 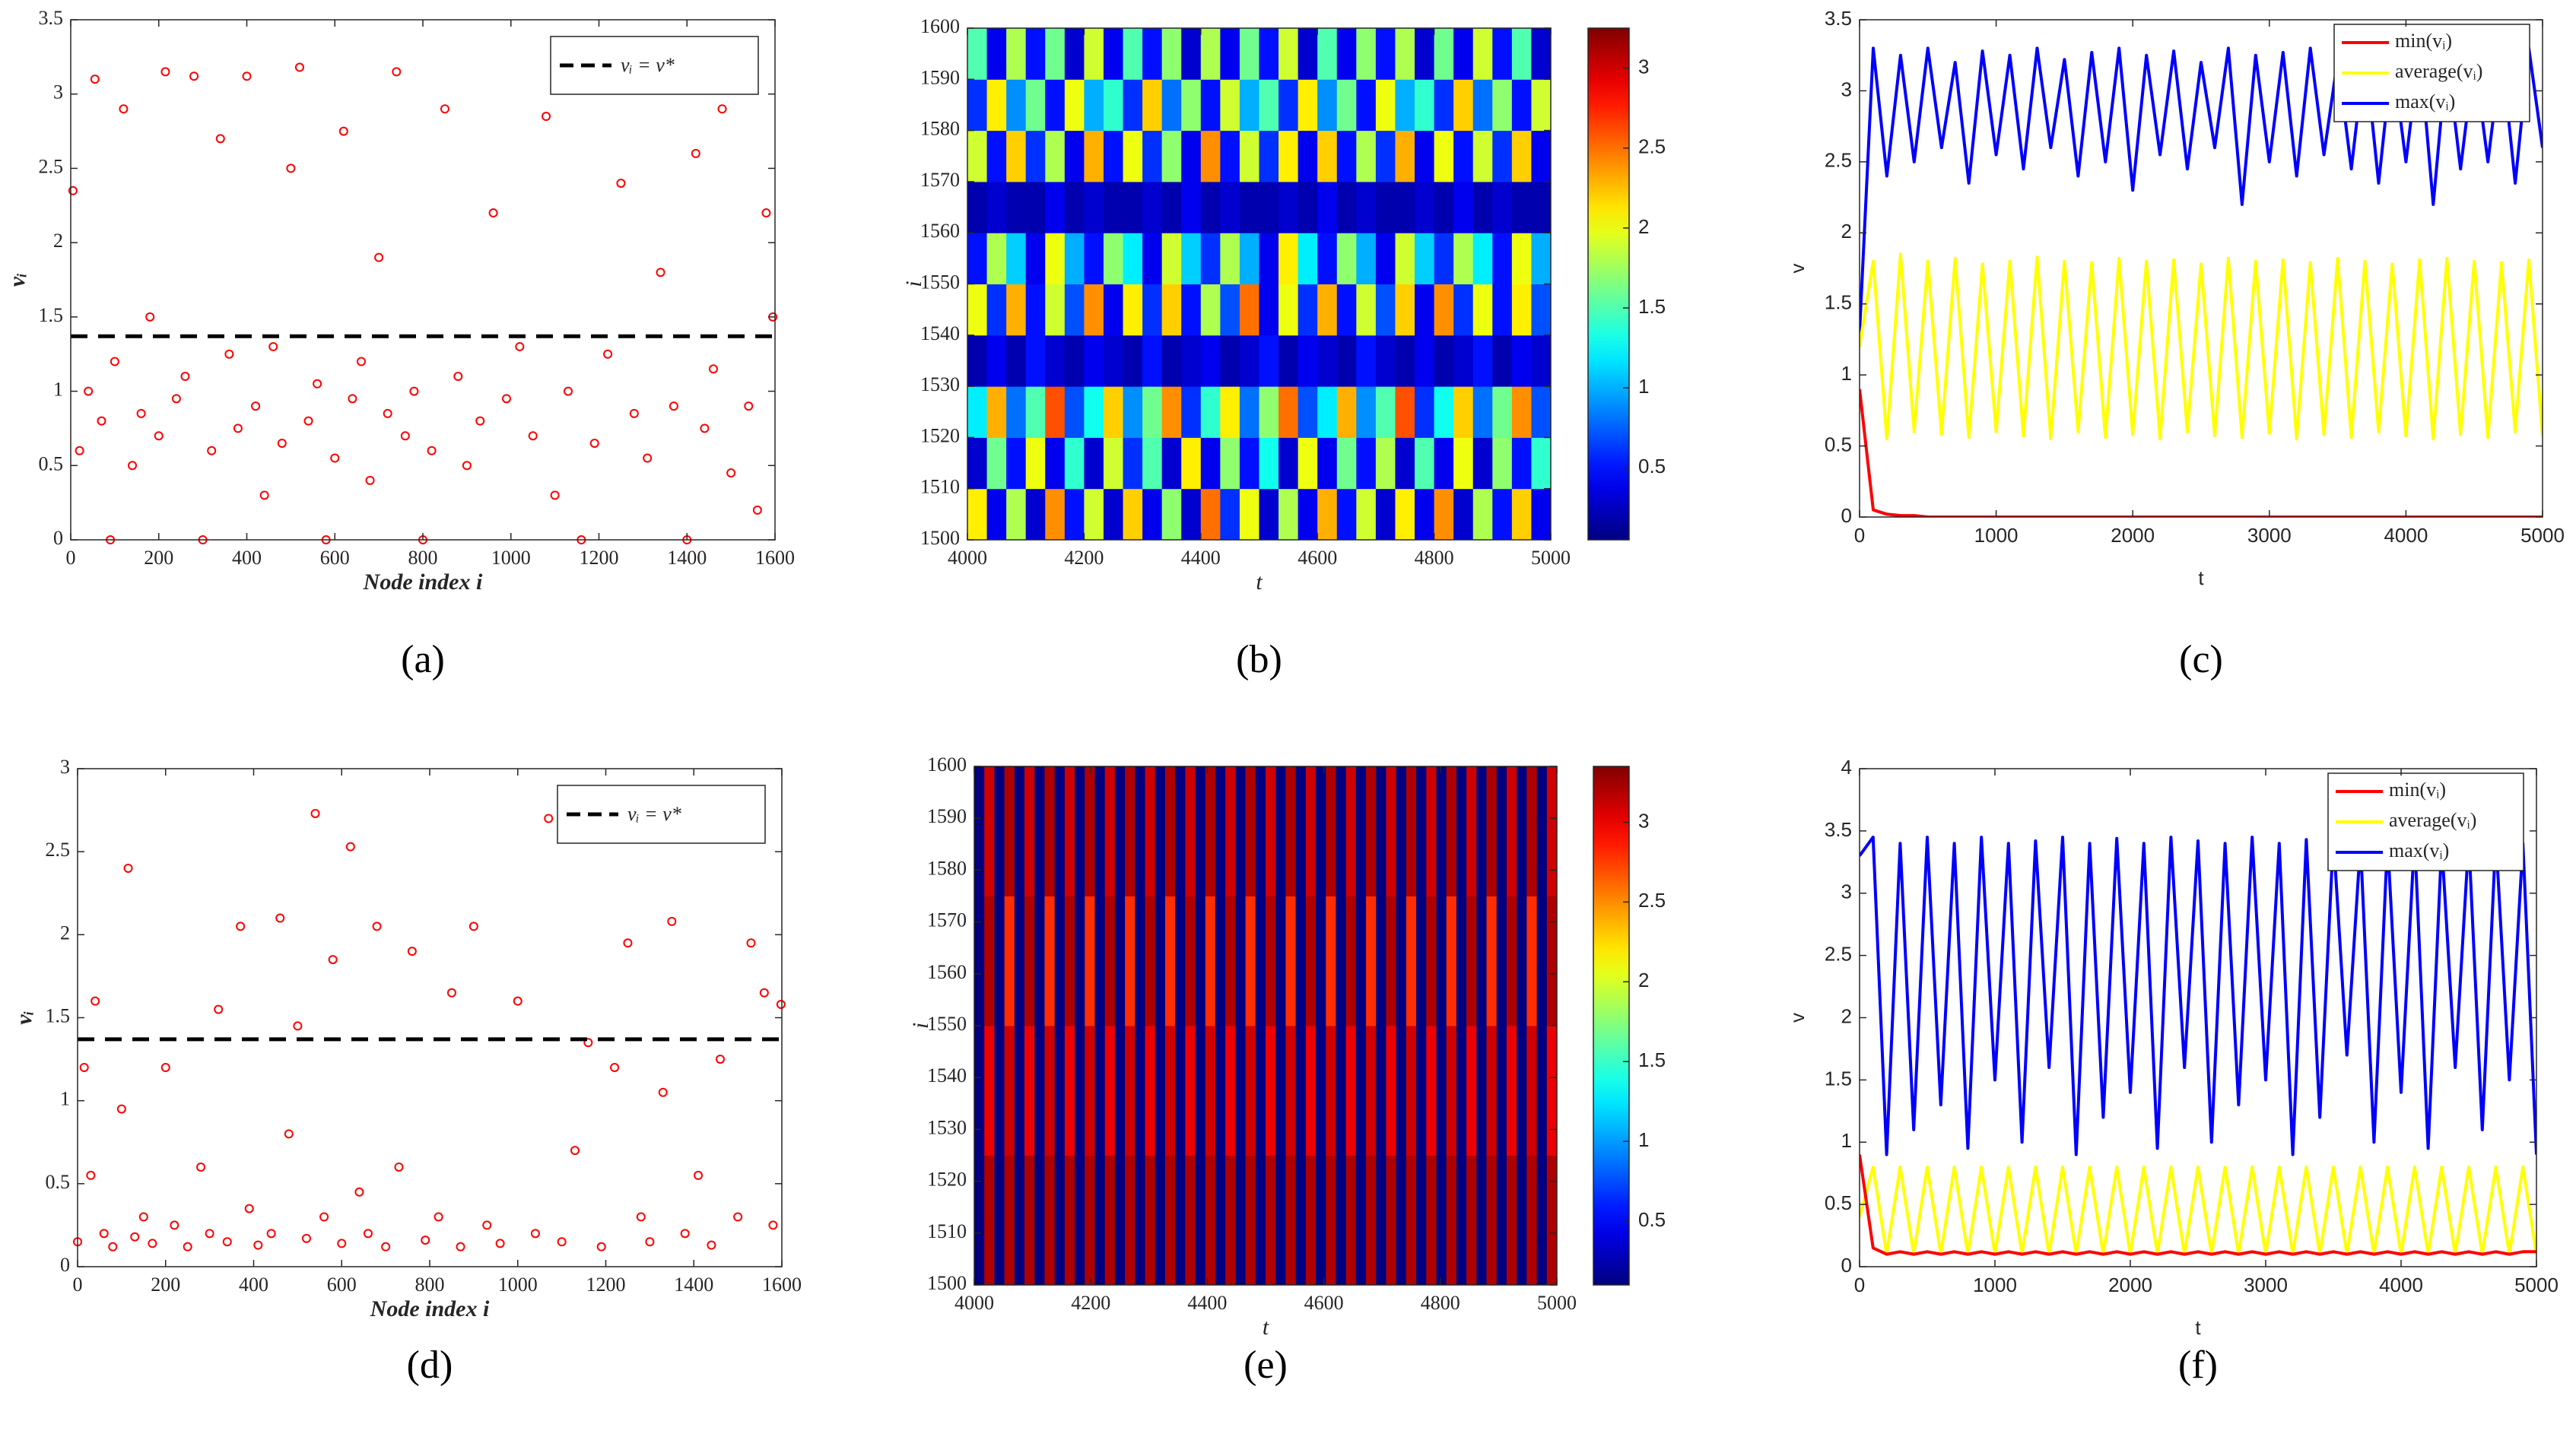 What do you see at coordinates (1846, 89) in the screenshot?
I see `y-tick-label: 3` at bounding box center [1846, 89].